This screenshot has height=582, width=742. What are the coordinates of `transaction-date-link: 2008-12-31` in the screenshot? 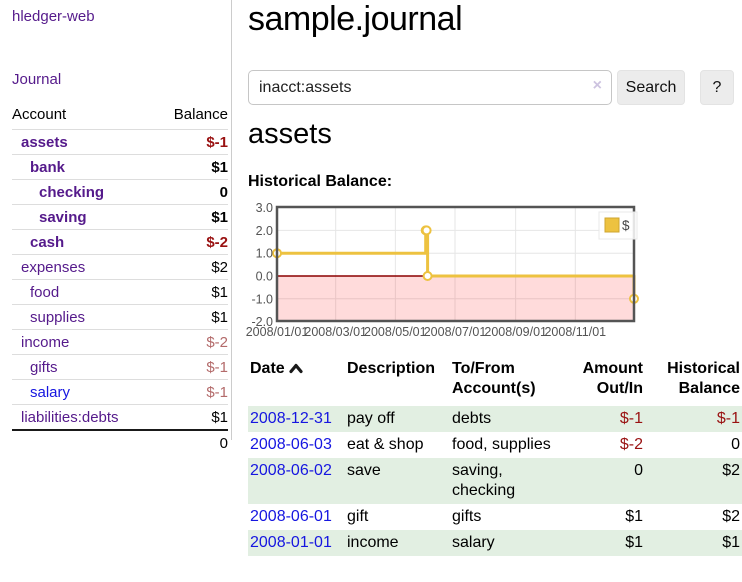 It's located at (291, 418).